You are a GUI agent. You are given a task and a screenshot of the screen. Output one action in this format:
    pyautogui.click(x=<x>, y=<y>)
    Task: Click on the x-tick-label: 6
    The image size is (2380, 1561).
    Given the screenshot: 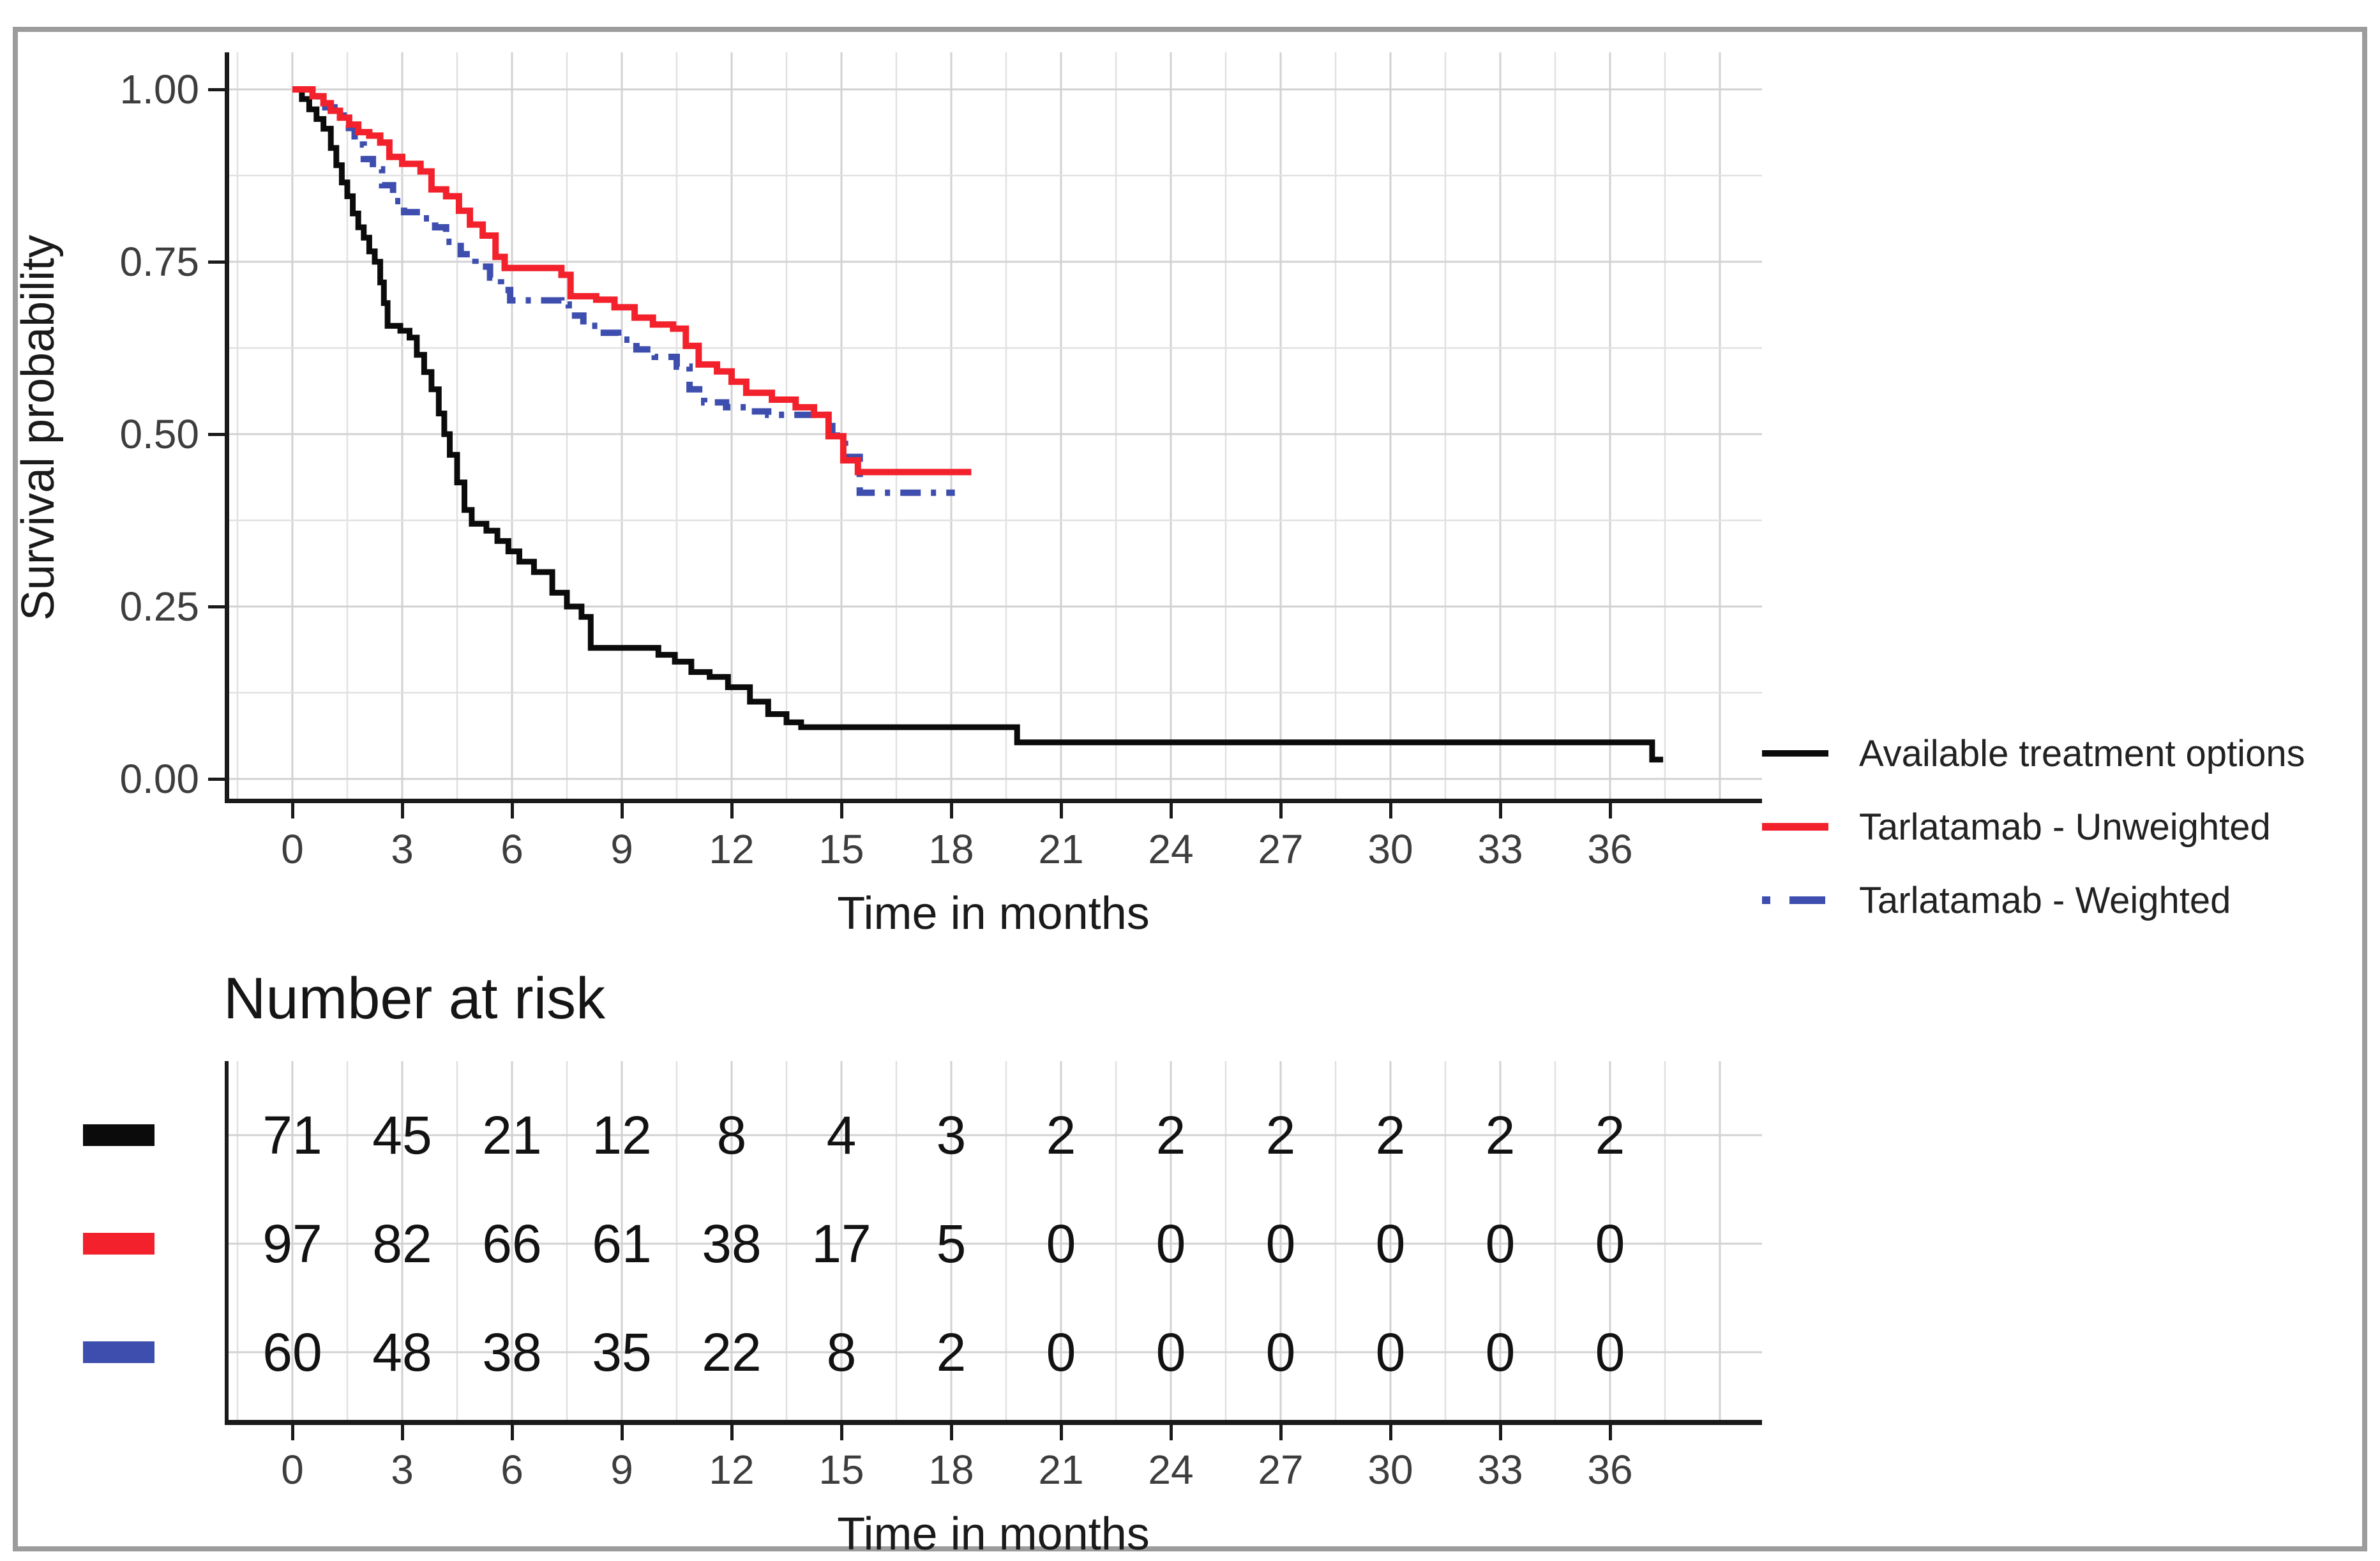 What is the action you would take?
    pyautogui.click(x=512, y=849)
    